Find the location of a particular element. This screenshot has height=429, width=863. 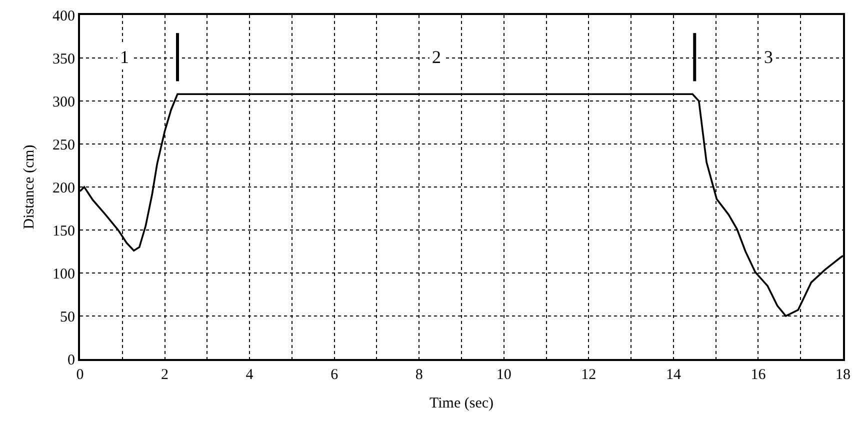

x-tick-label: 18 is located at coordinates (843, 375).